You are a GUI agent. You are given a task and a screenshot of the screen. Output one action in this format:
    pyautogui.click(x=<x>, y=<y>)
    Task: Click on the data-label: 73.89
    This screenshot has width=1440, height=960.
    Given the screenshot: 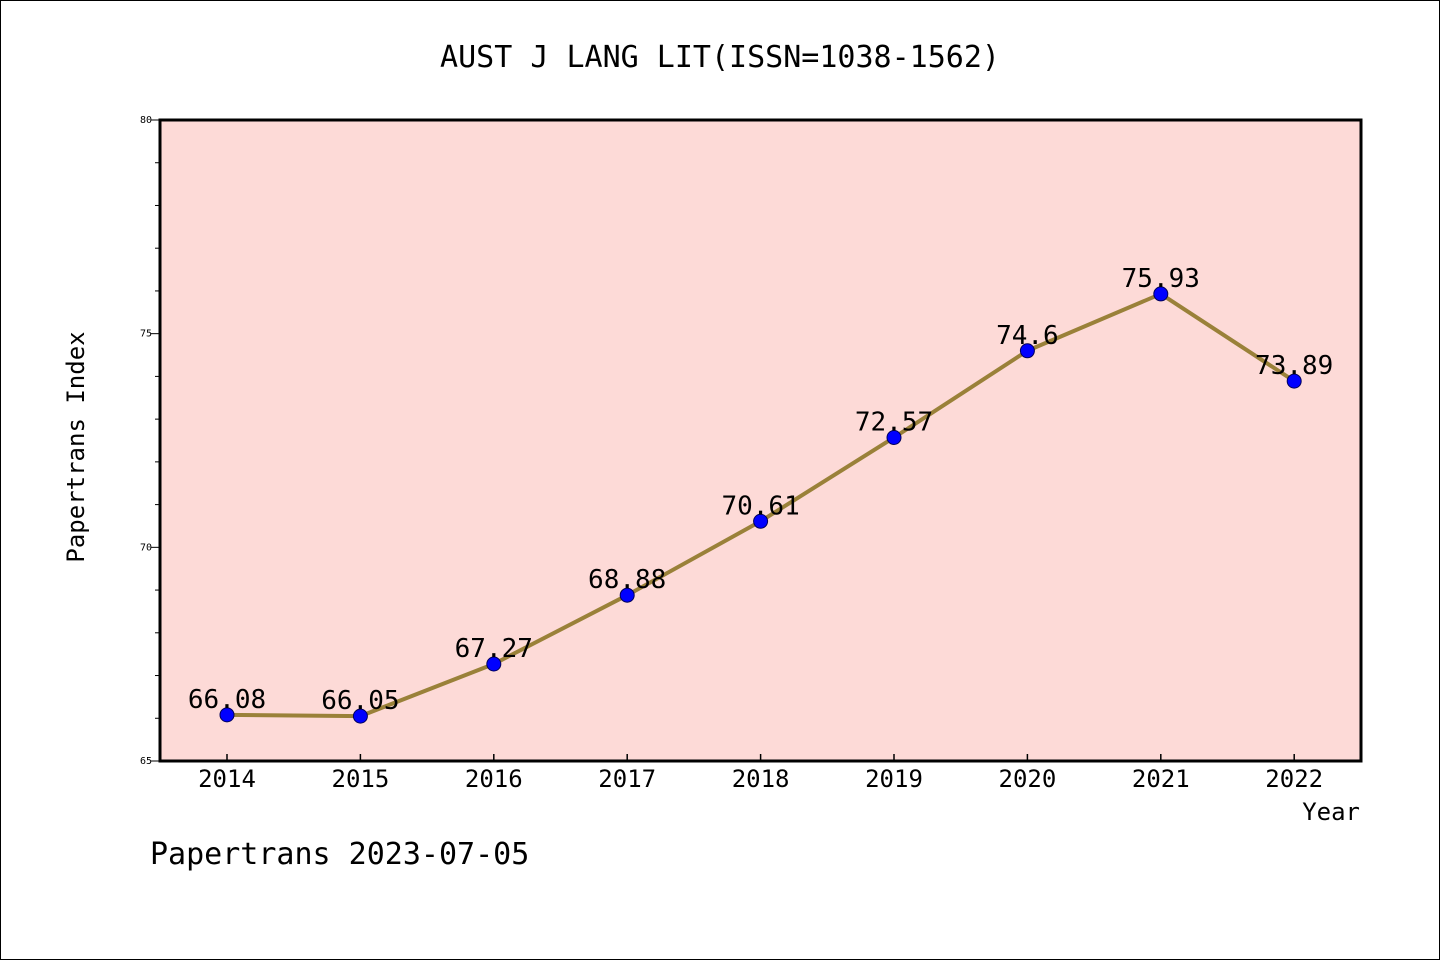 What is the action you would take?
    pyautogui.click(x=1294, y=366)
    